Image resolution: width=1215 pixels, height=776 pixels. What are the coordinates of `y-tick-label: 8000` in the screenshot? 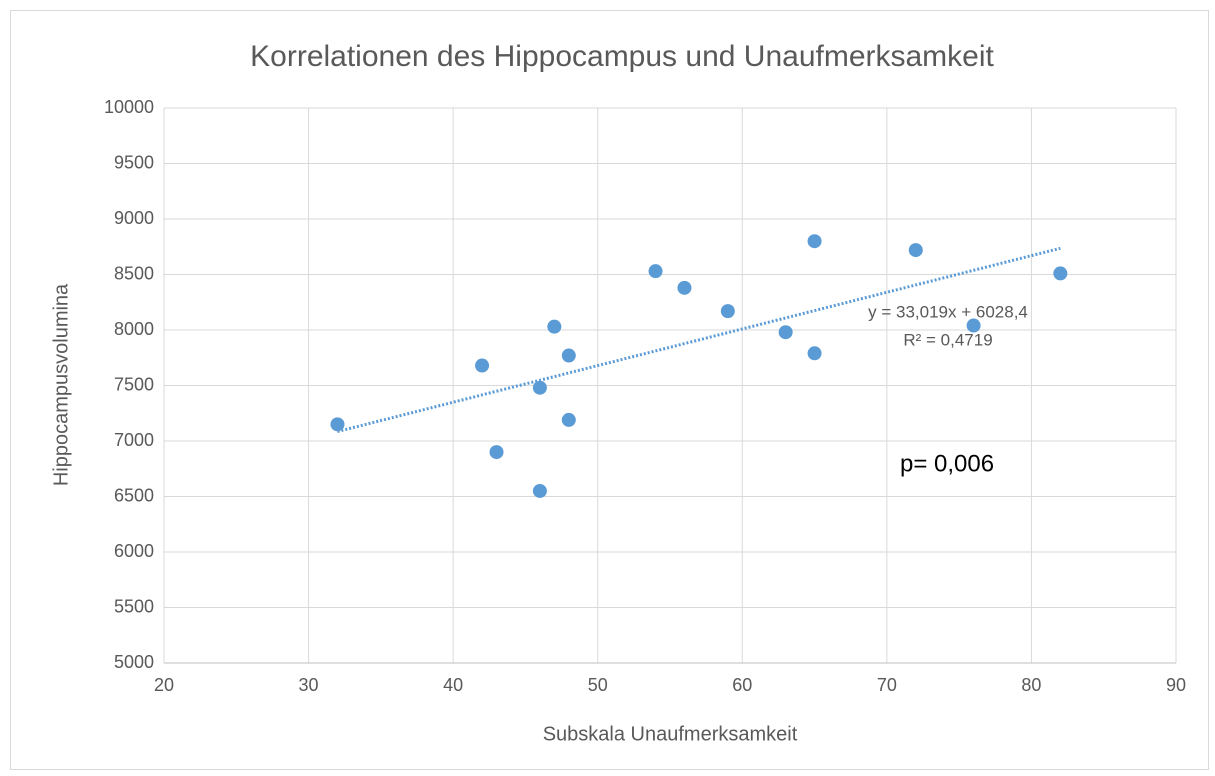 It's located at (134, 329).